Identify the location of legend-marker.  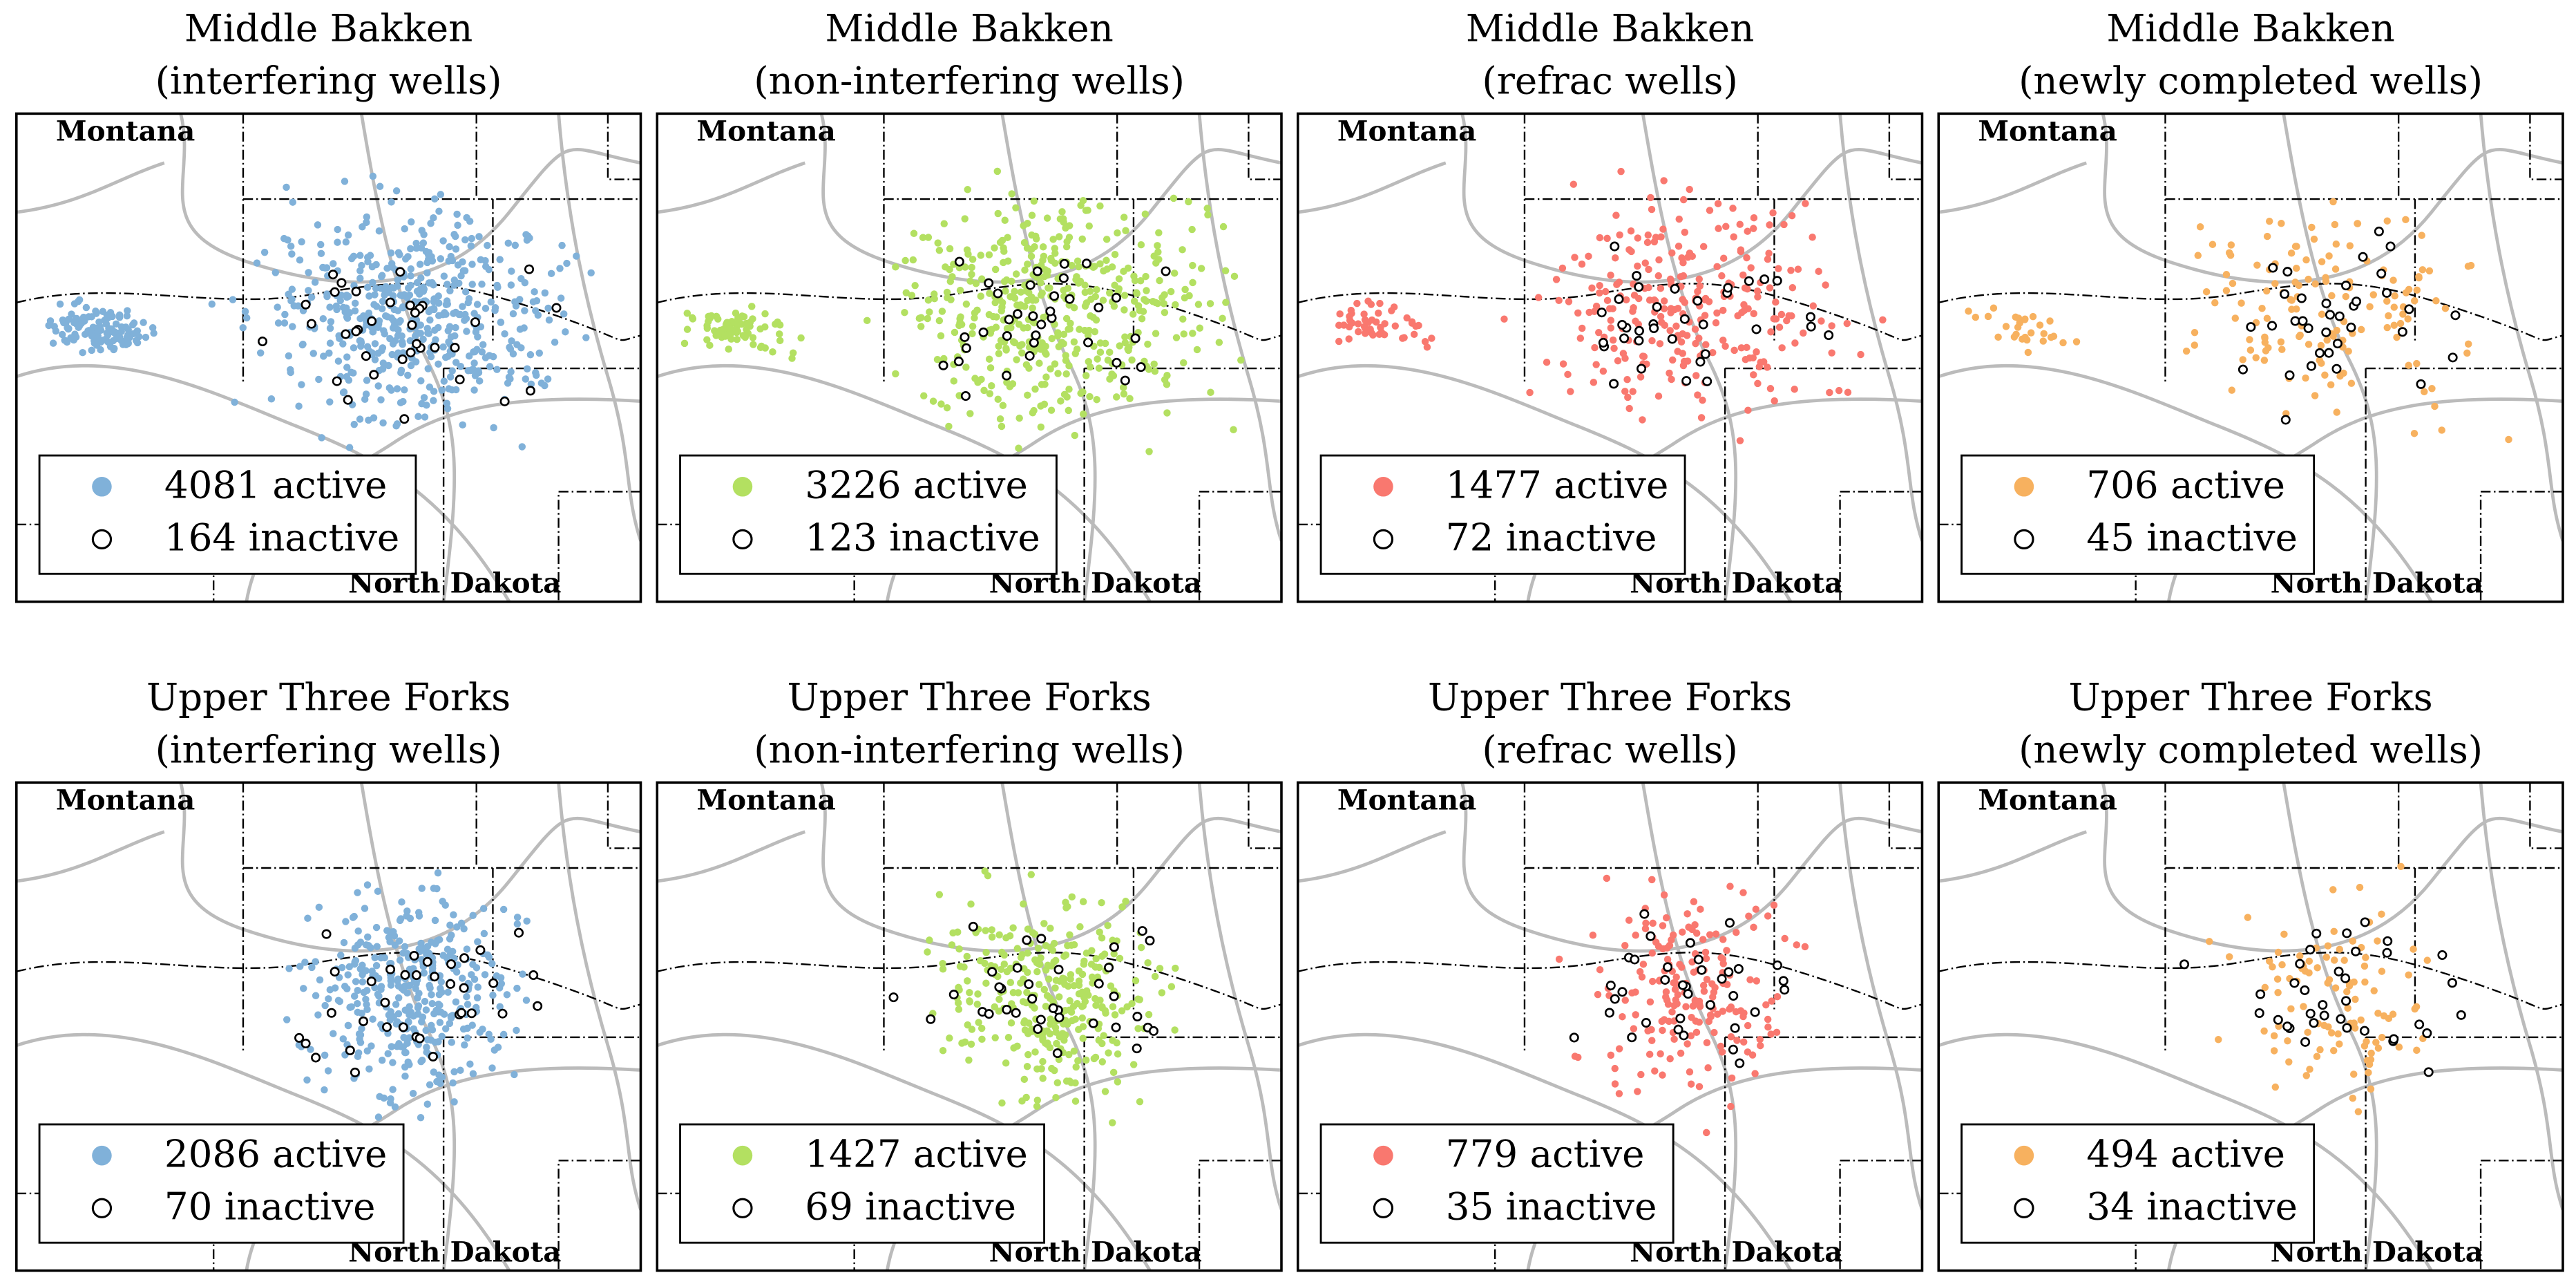
(102, 539).